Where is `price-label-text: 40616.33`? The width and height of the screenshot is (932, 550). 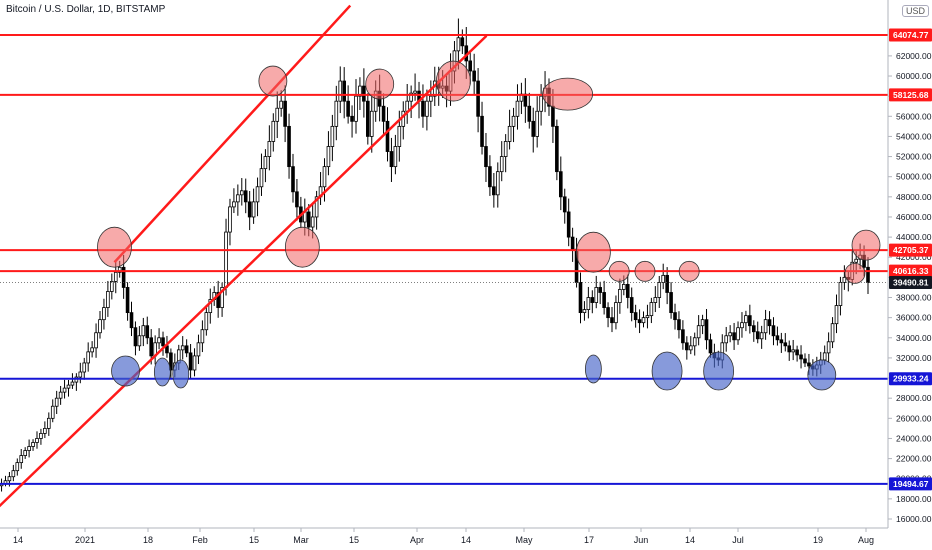
price-label-text: 40616.33 is located at coordinates (911, 271).